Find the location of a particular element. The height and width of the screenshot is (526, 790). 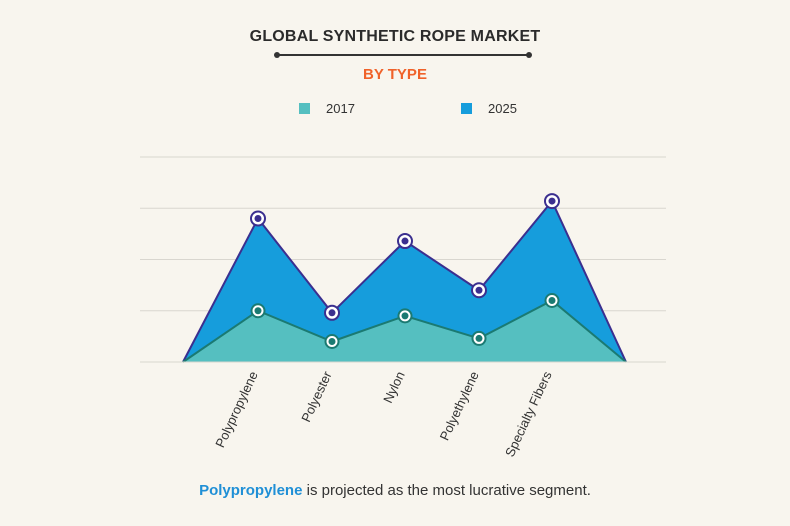

legend-label-2017: 2017 is located at coordinates (340, 108).